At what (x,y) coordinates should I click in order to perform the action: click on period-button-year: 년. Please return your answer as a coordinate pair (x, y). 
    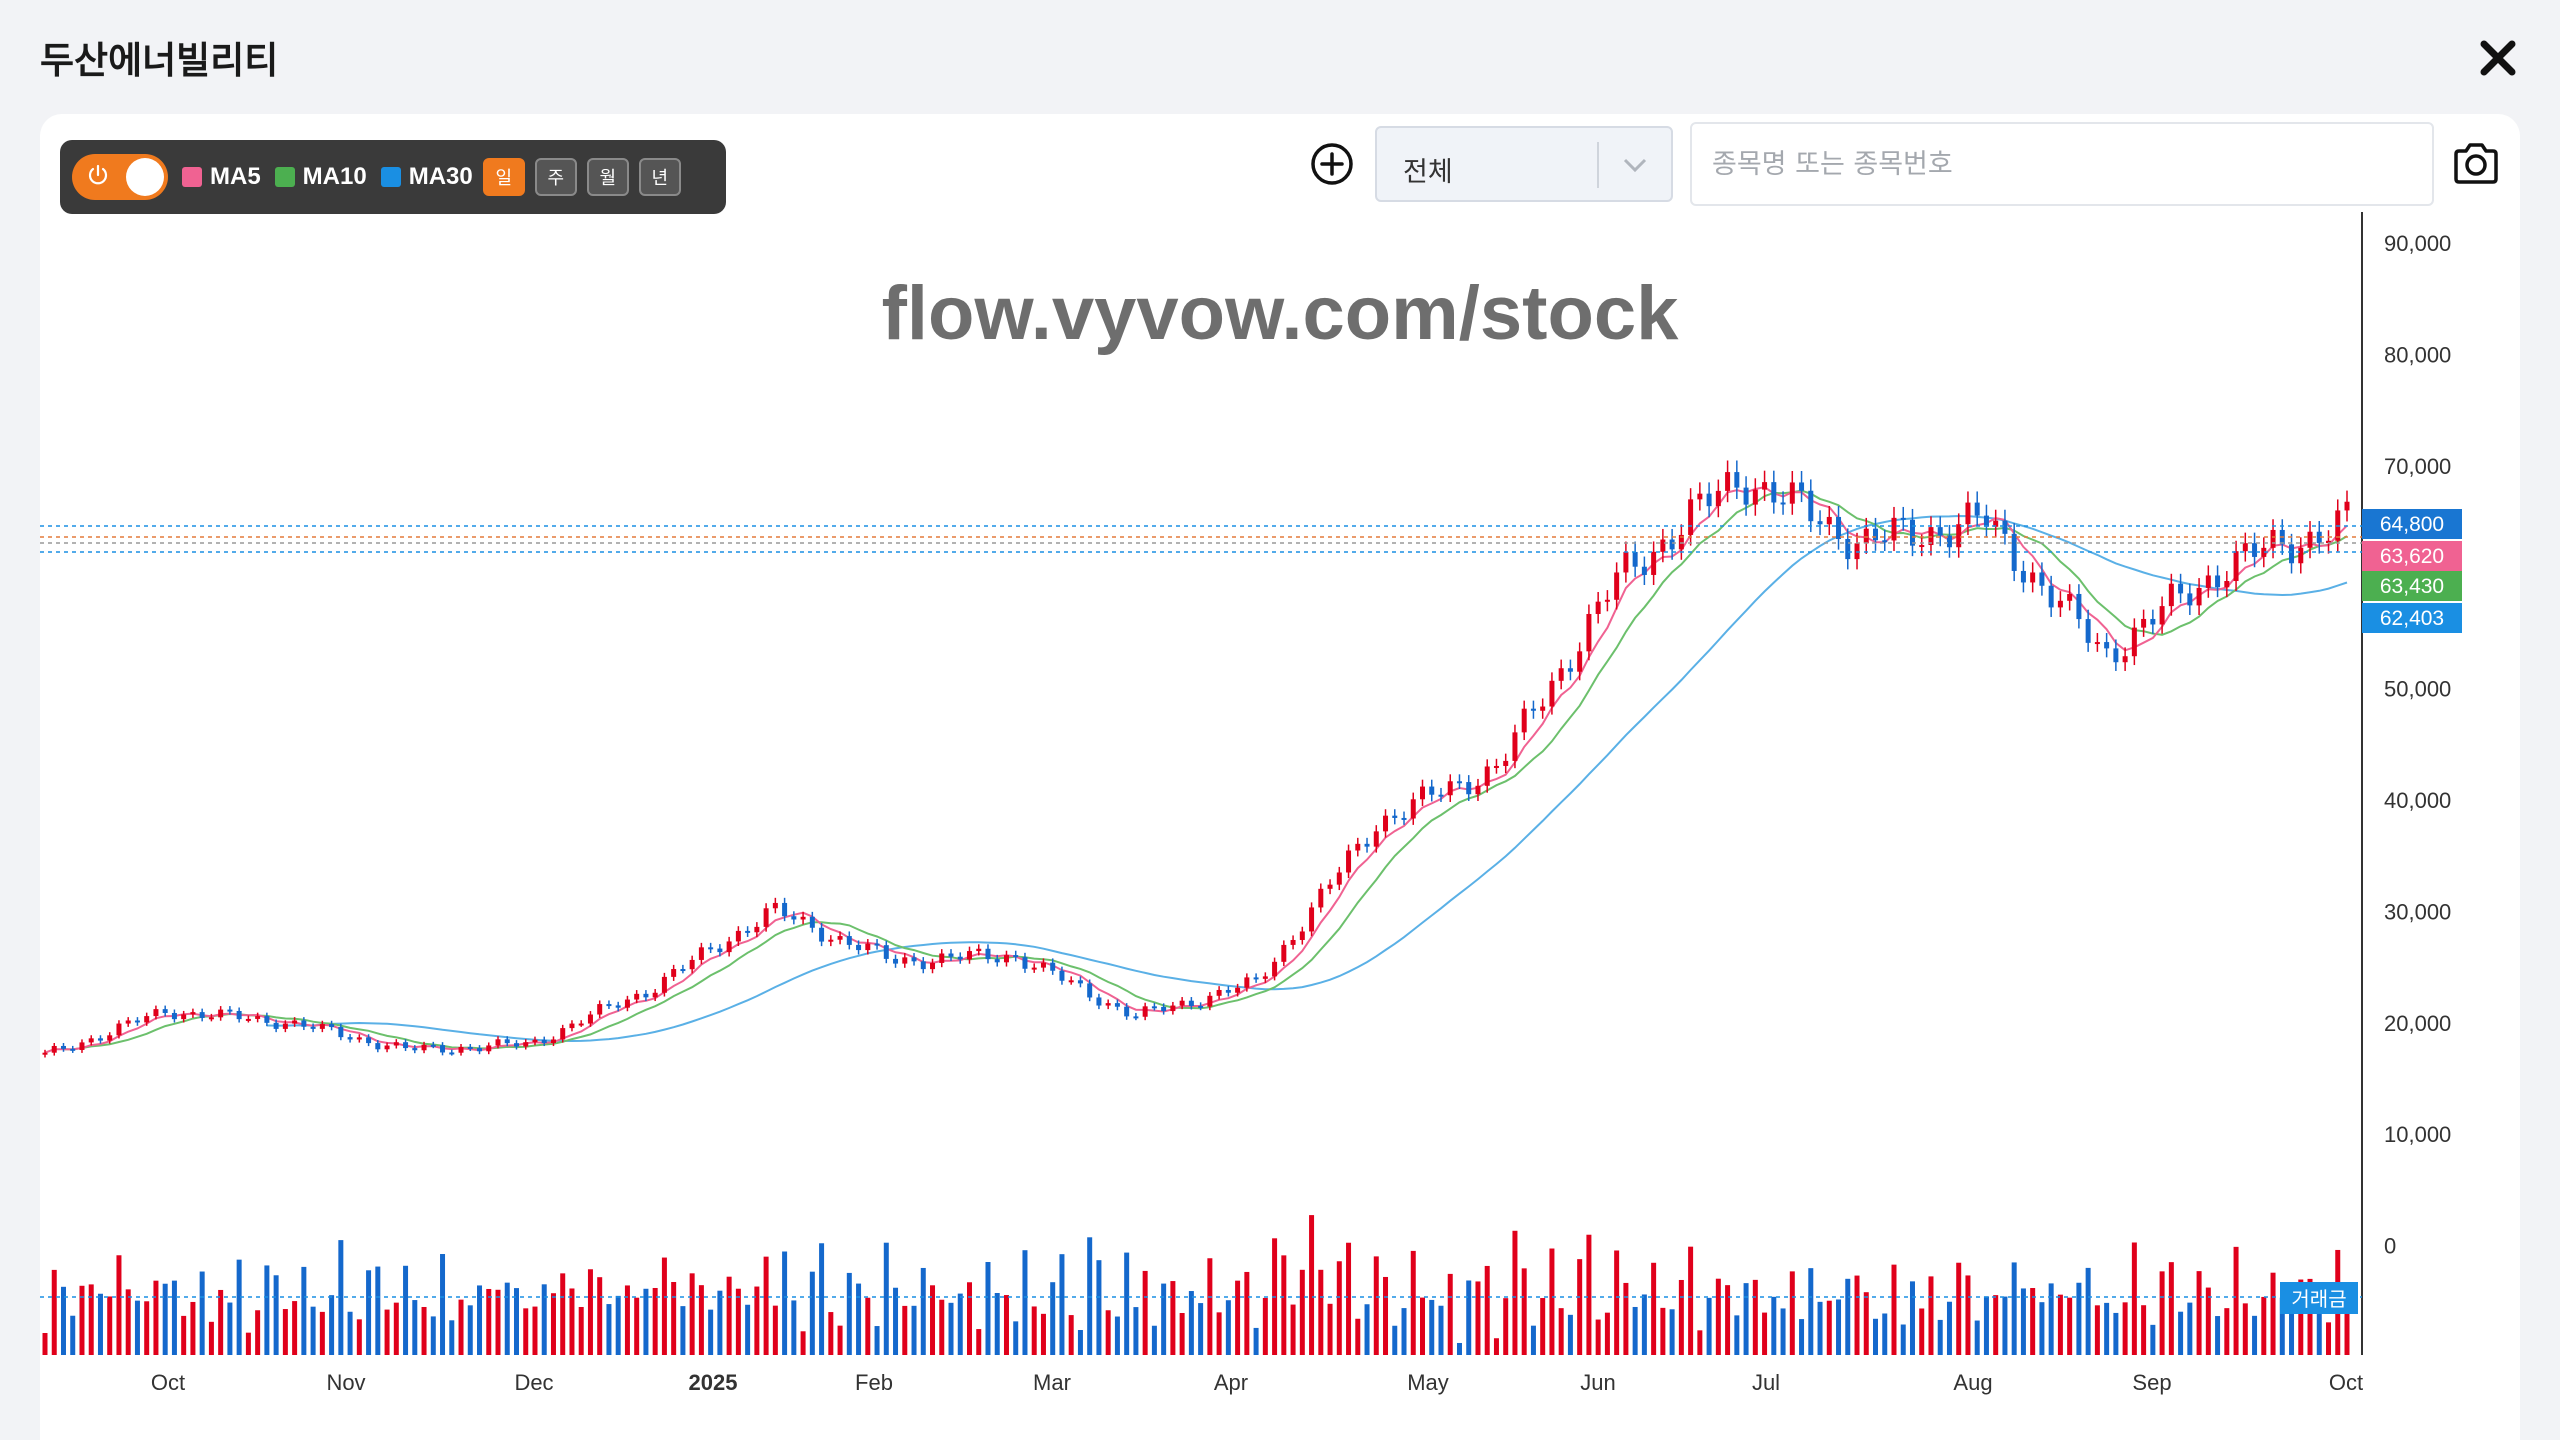
    Looking at the image, I should click on (659, 177).